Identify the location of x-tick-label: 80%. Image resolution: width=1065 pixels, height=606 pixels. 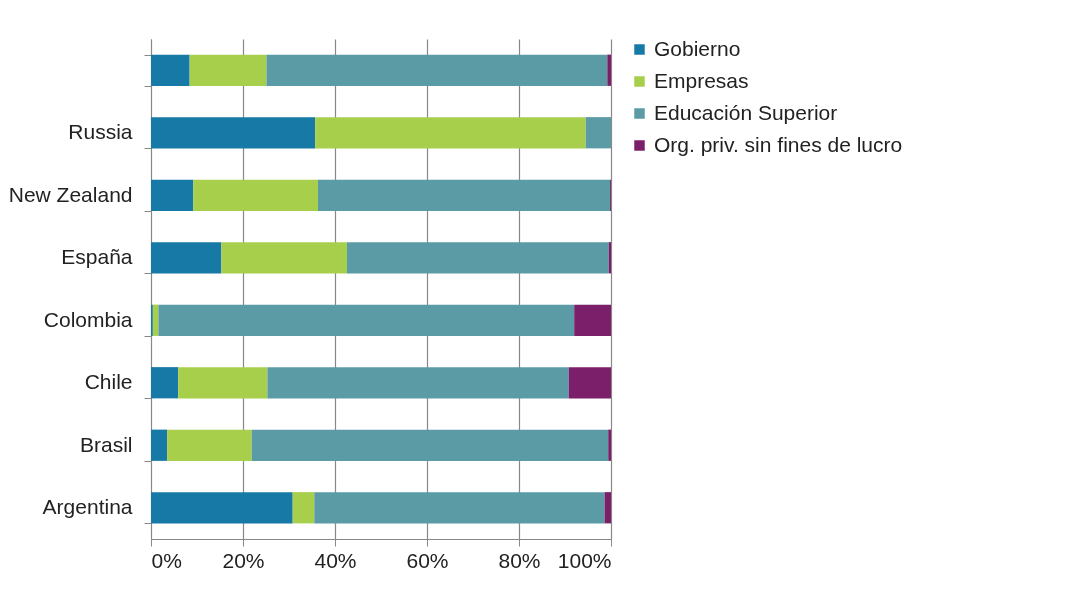
(519, 560).